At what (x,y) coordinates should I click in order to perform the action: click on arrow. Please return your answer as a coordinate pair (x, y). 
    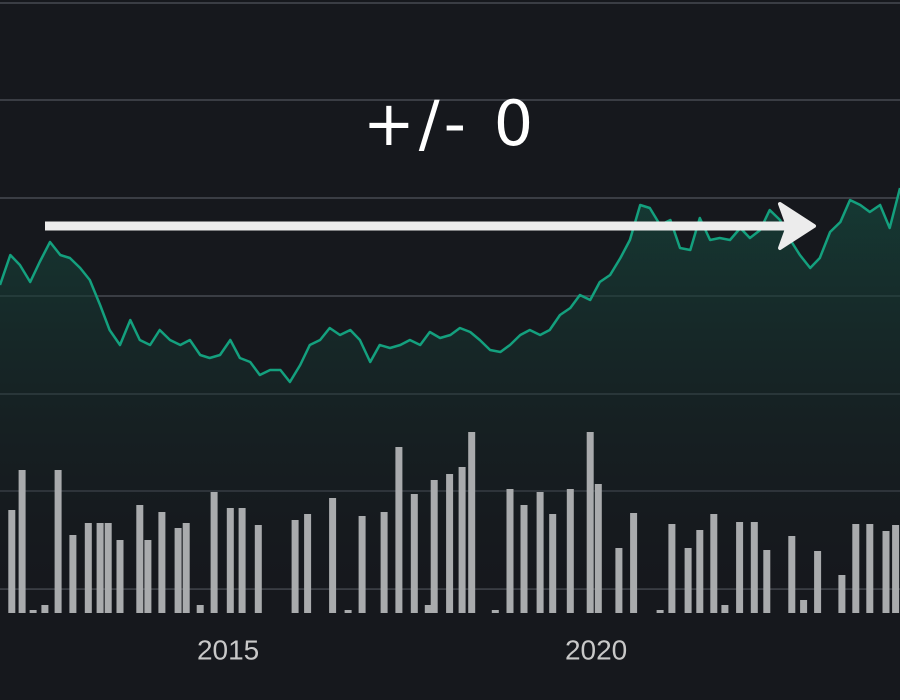
    Looking at the image, I should click on (430, 226).